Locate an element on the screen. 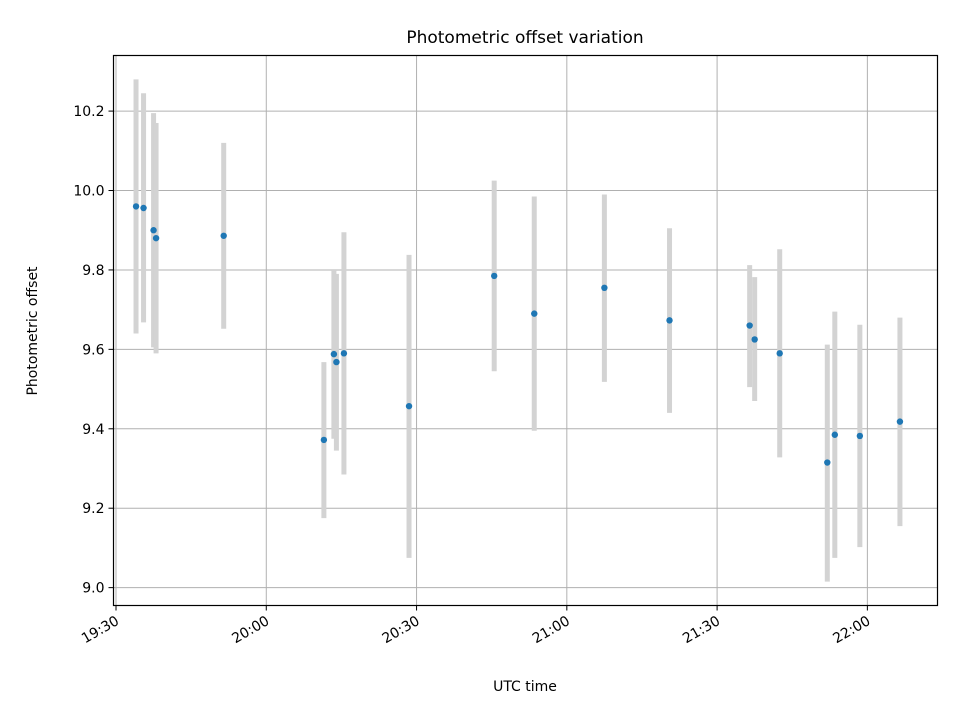 The width and height of the screenshot is (960, 720). y-axis-title: Photometric offset is located at coordinates (33, 331).